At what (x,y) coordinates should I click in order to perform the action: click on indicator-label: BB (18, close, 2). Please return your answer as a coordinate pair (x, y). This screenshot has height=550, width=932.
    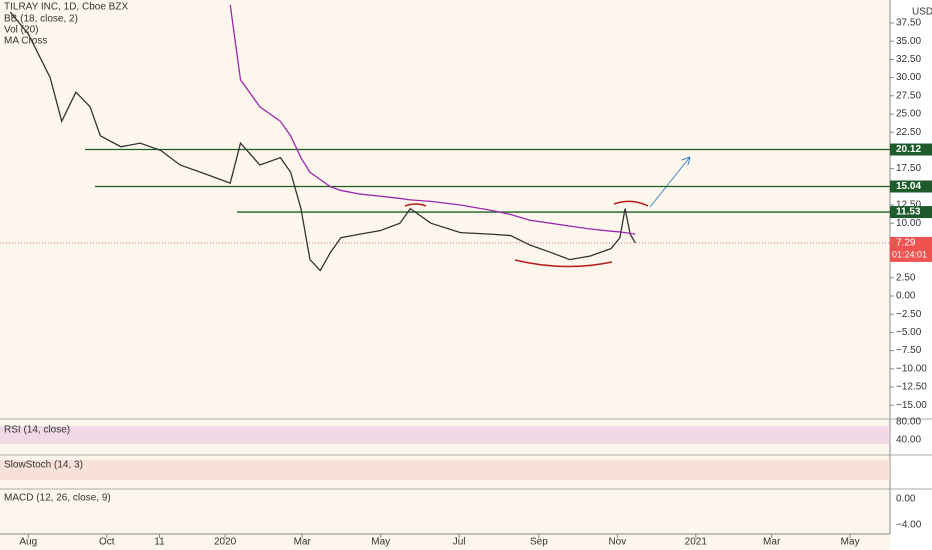
    Looking at the image, I should click on (41, 19).